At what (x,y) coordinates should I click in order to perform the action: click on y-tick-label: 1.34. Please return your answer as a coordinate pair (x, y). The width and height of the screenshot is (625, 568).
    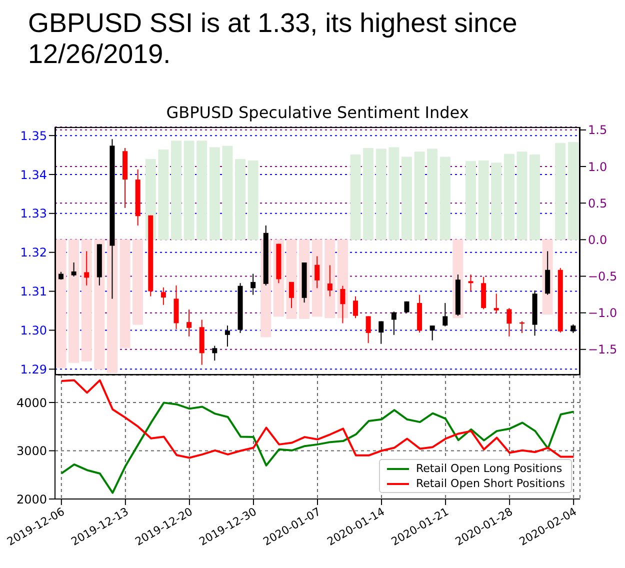
    Looking at the image, I should click on (33, 175).